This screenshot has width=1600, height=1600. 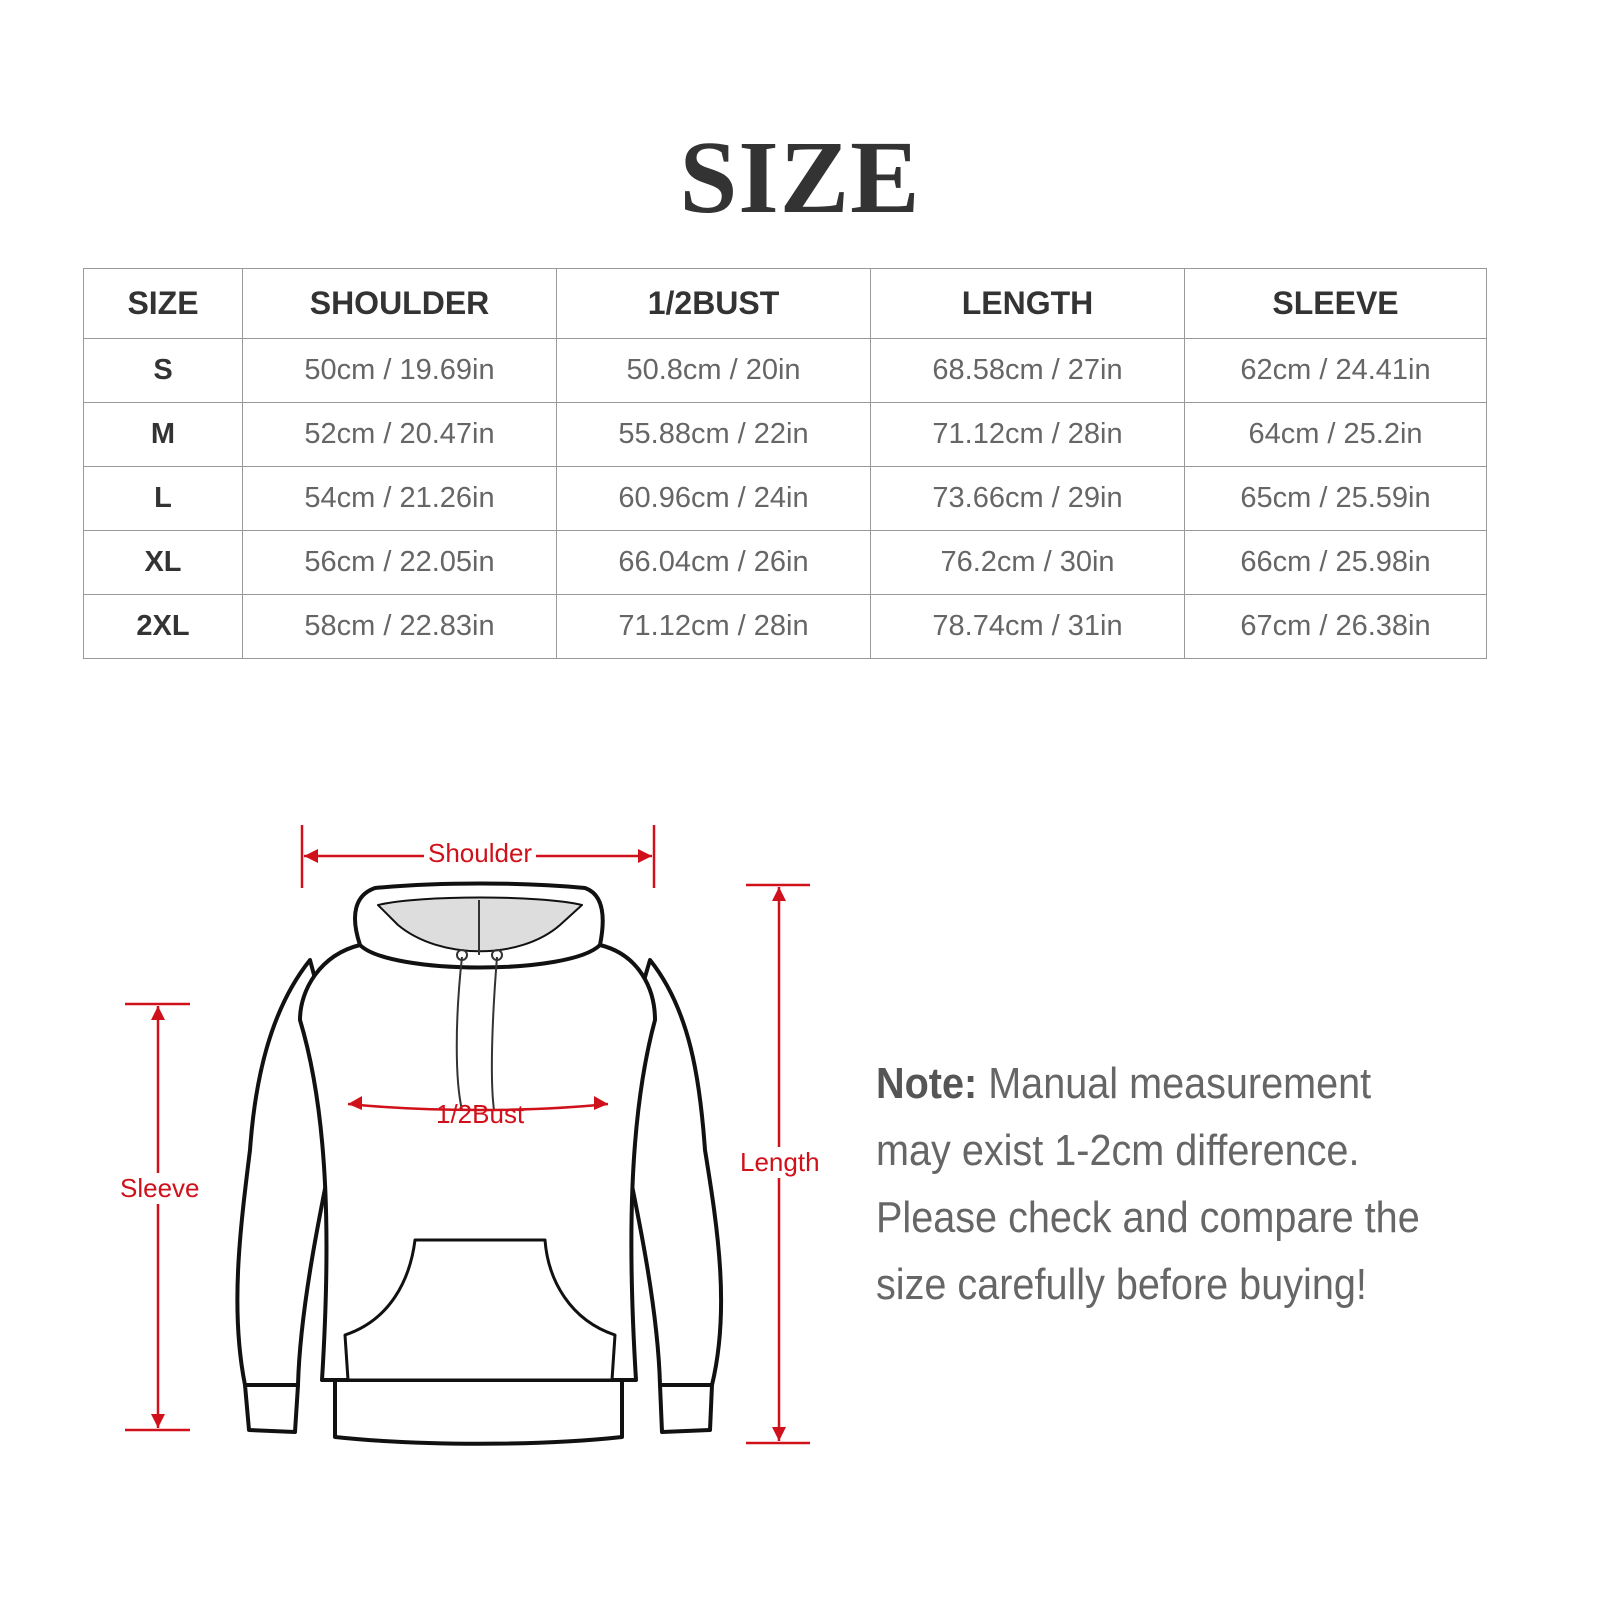 What do you see at coordinates (399, 626) in the screenshot?
I see `measurement-cell: 58cm / 22.83in` at bounding box center [399, 626].